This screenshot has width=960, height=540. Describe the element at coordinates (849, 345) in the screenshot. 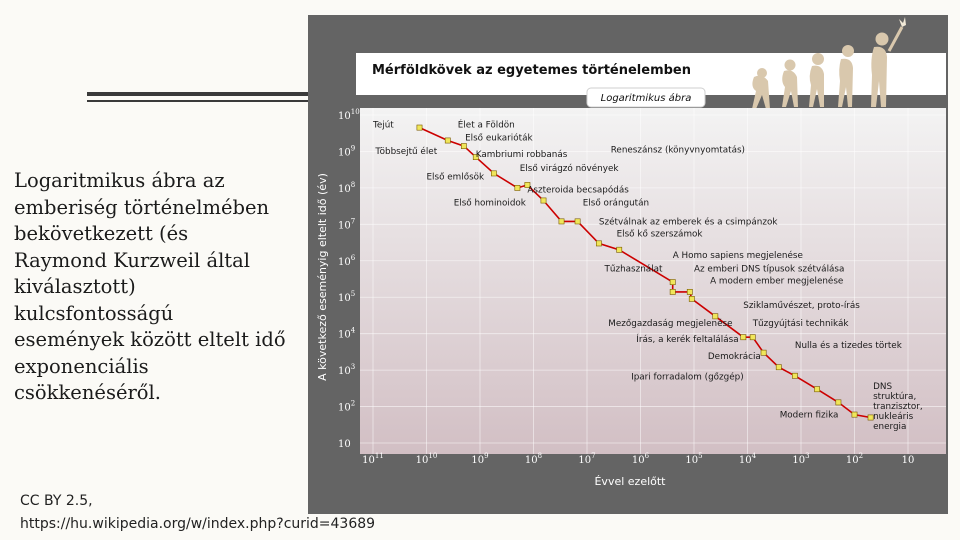

I see `event-label: Nulla és a tizedes törtek` at that location.